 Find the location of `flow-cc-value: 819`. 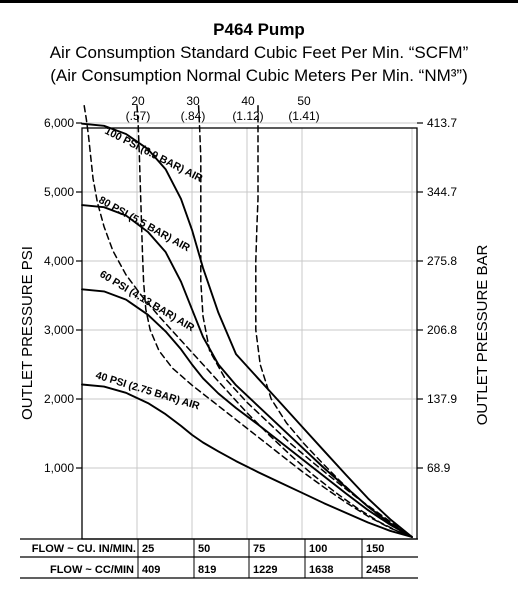

flow-cc-value: 819 is located at coordinates (207, 570).